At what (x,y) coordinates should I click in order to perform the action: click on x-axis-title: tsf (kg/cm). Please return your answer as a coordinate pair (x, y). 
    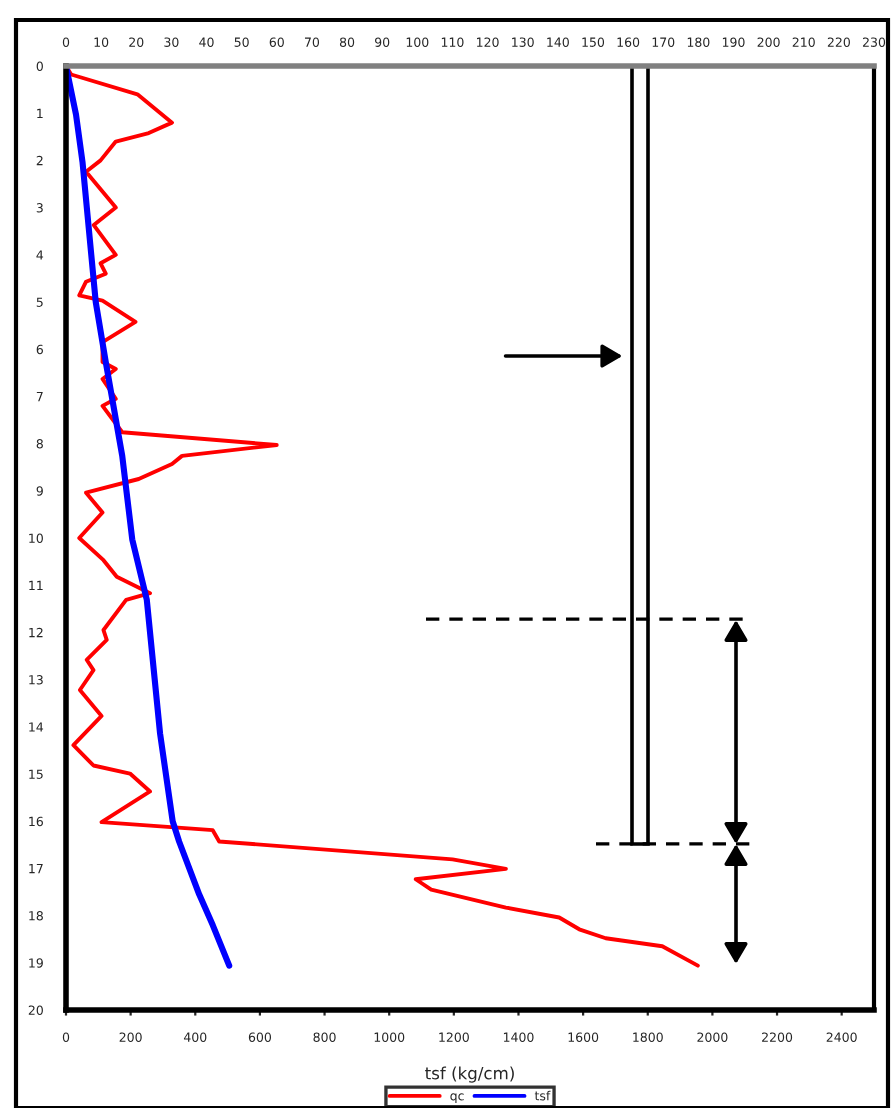
    Looking at the image, I should click on (469, 1074).